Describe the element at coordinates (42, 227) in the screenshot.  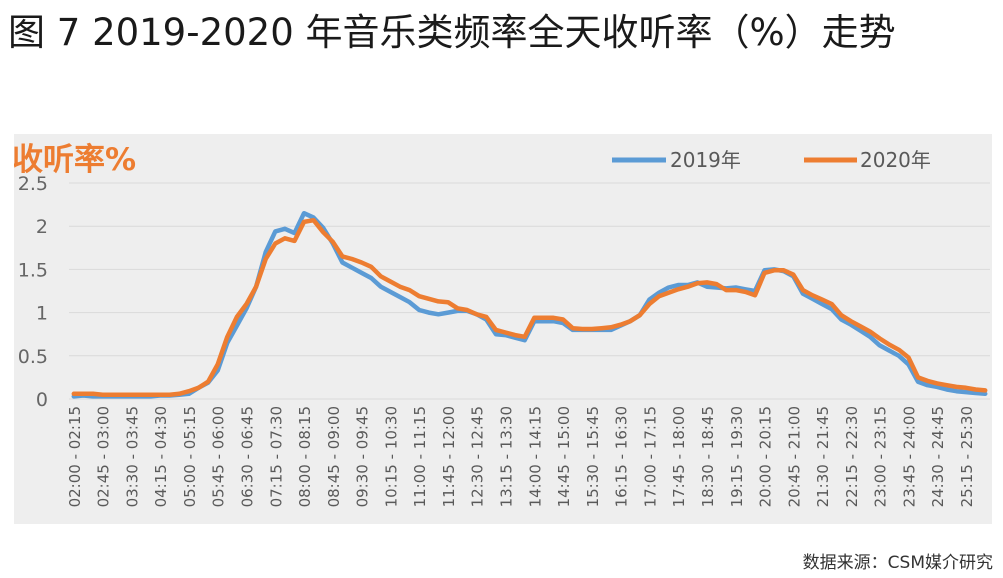
I see `y-tick-label: 2` at that location.